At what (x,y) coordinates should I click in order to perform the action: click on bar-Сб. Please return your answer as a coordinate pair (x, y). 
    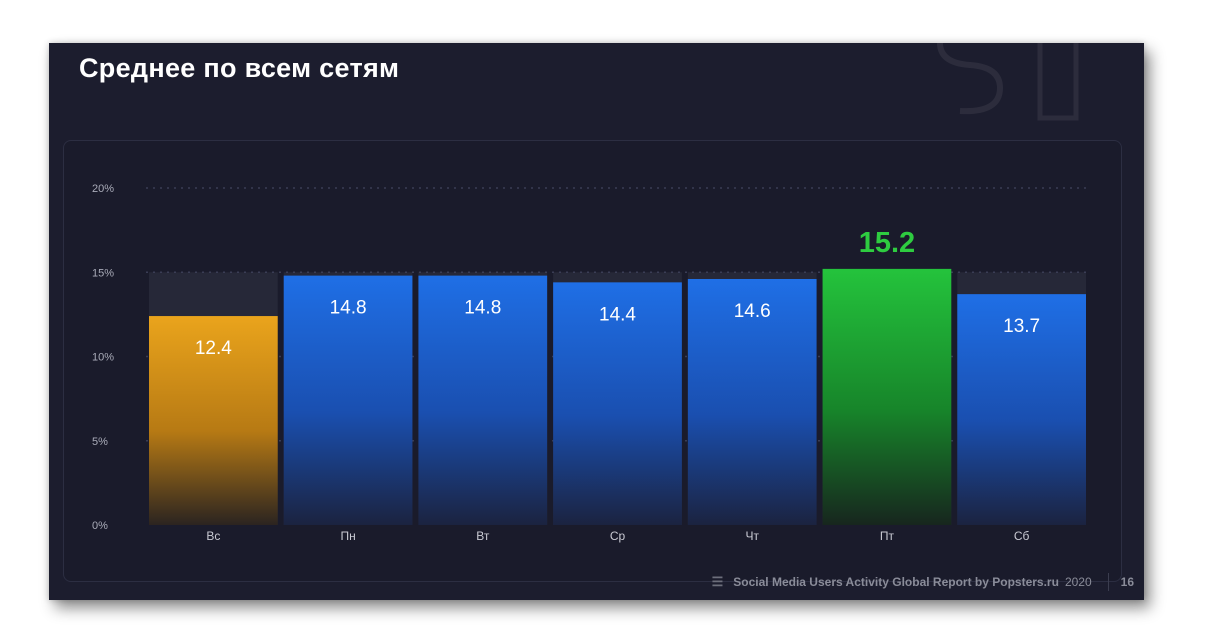
    Looking at the image, I should click on (1021, 409).